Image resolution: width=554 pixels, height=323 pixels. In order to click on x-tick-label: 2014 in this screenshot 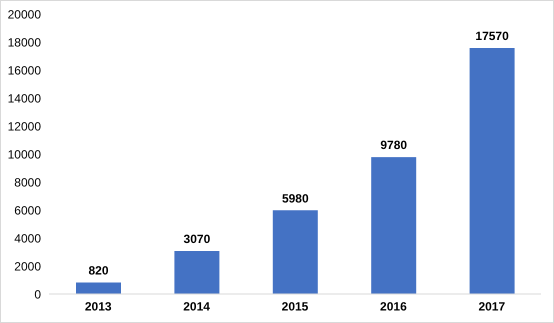, I will do `click(196, 307)`.